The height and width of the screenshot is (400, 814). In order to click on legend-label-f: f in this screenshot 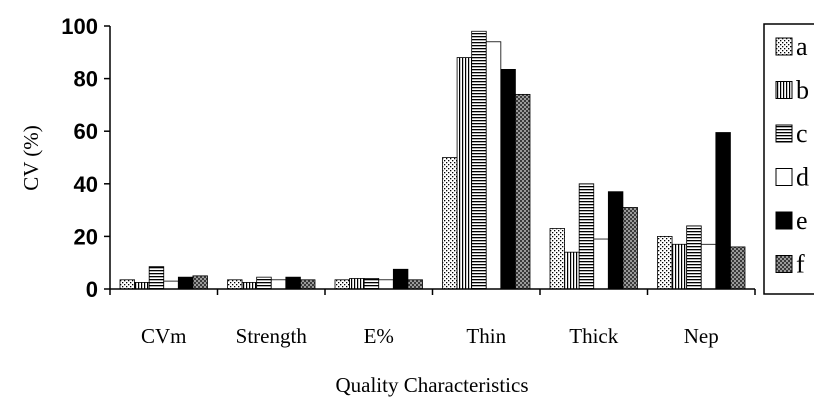, I will do `click(800, 264)`.